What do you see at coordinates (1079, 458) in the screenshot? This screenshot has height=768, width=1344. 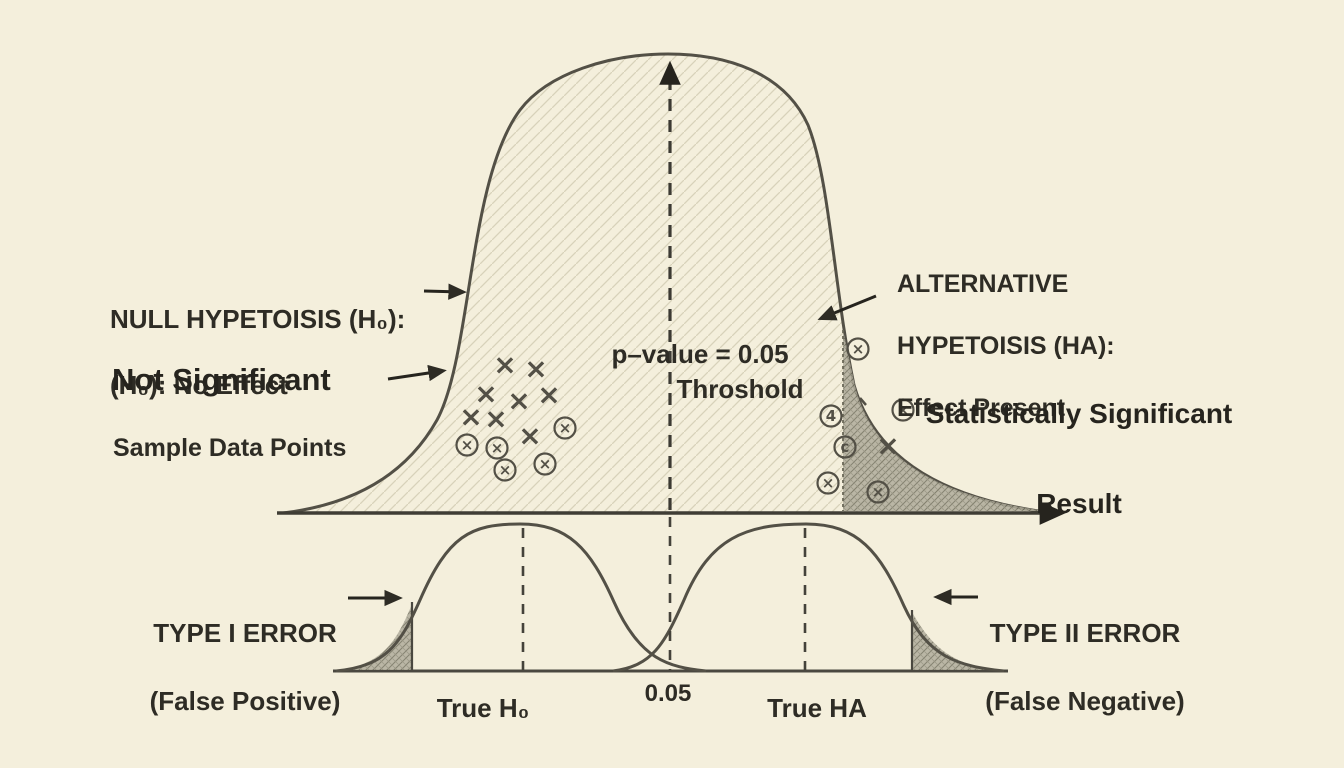 I see `statistically-significant-label: Statistically Significant Result` at bounding box center [1079, 458].